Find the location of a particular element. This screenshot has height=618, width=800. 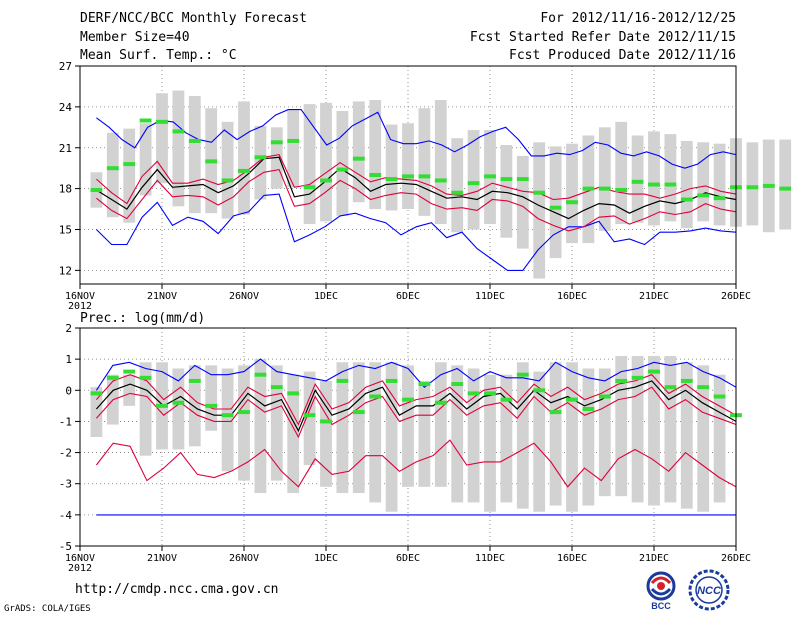

x-tick-label: 16DEC is located at coordinates (572, 558).